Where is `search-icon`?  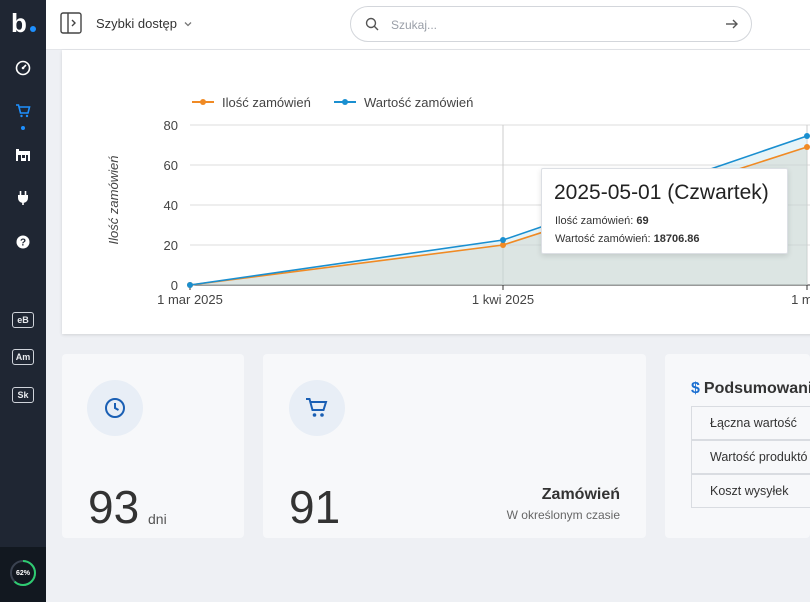 search-icon is located at coordinates (372, 24).